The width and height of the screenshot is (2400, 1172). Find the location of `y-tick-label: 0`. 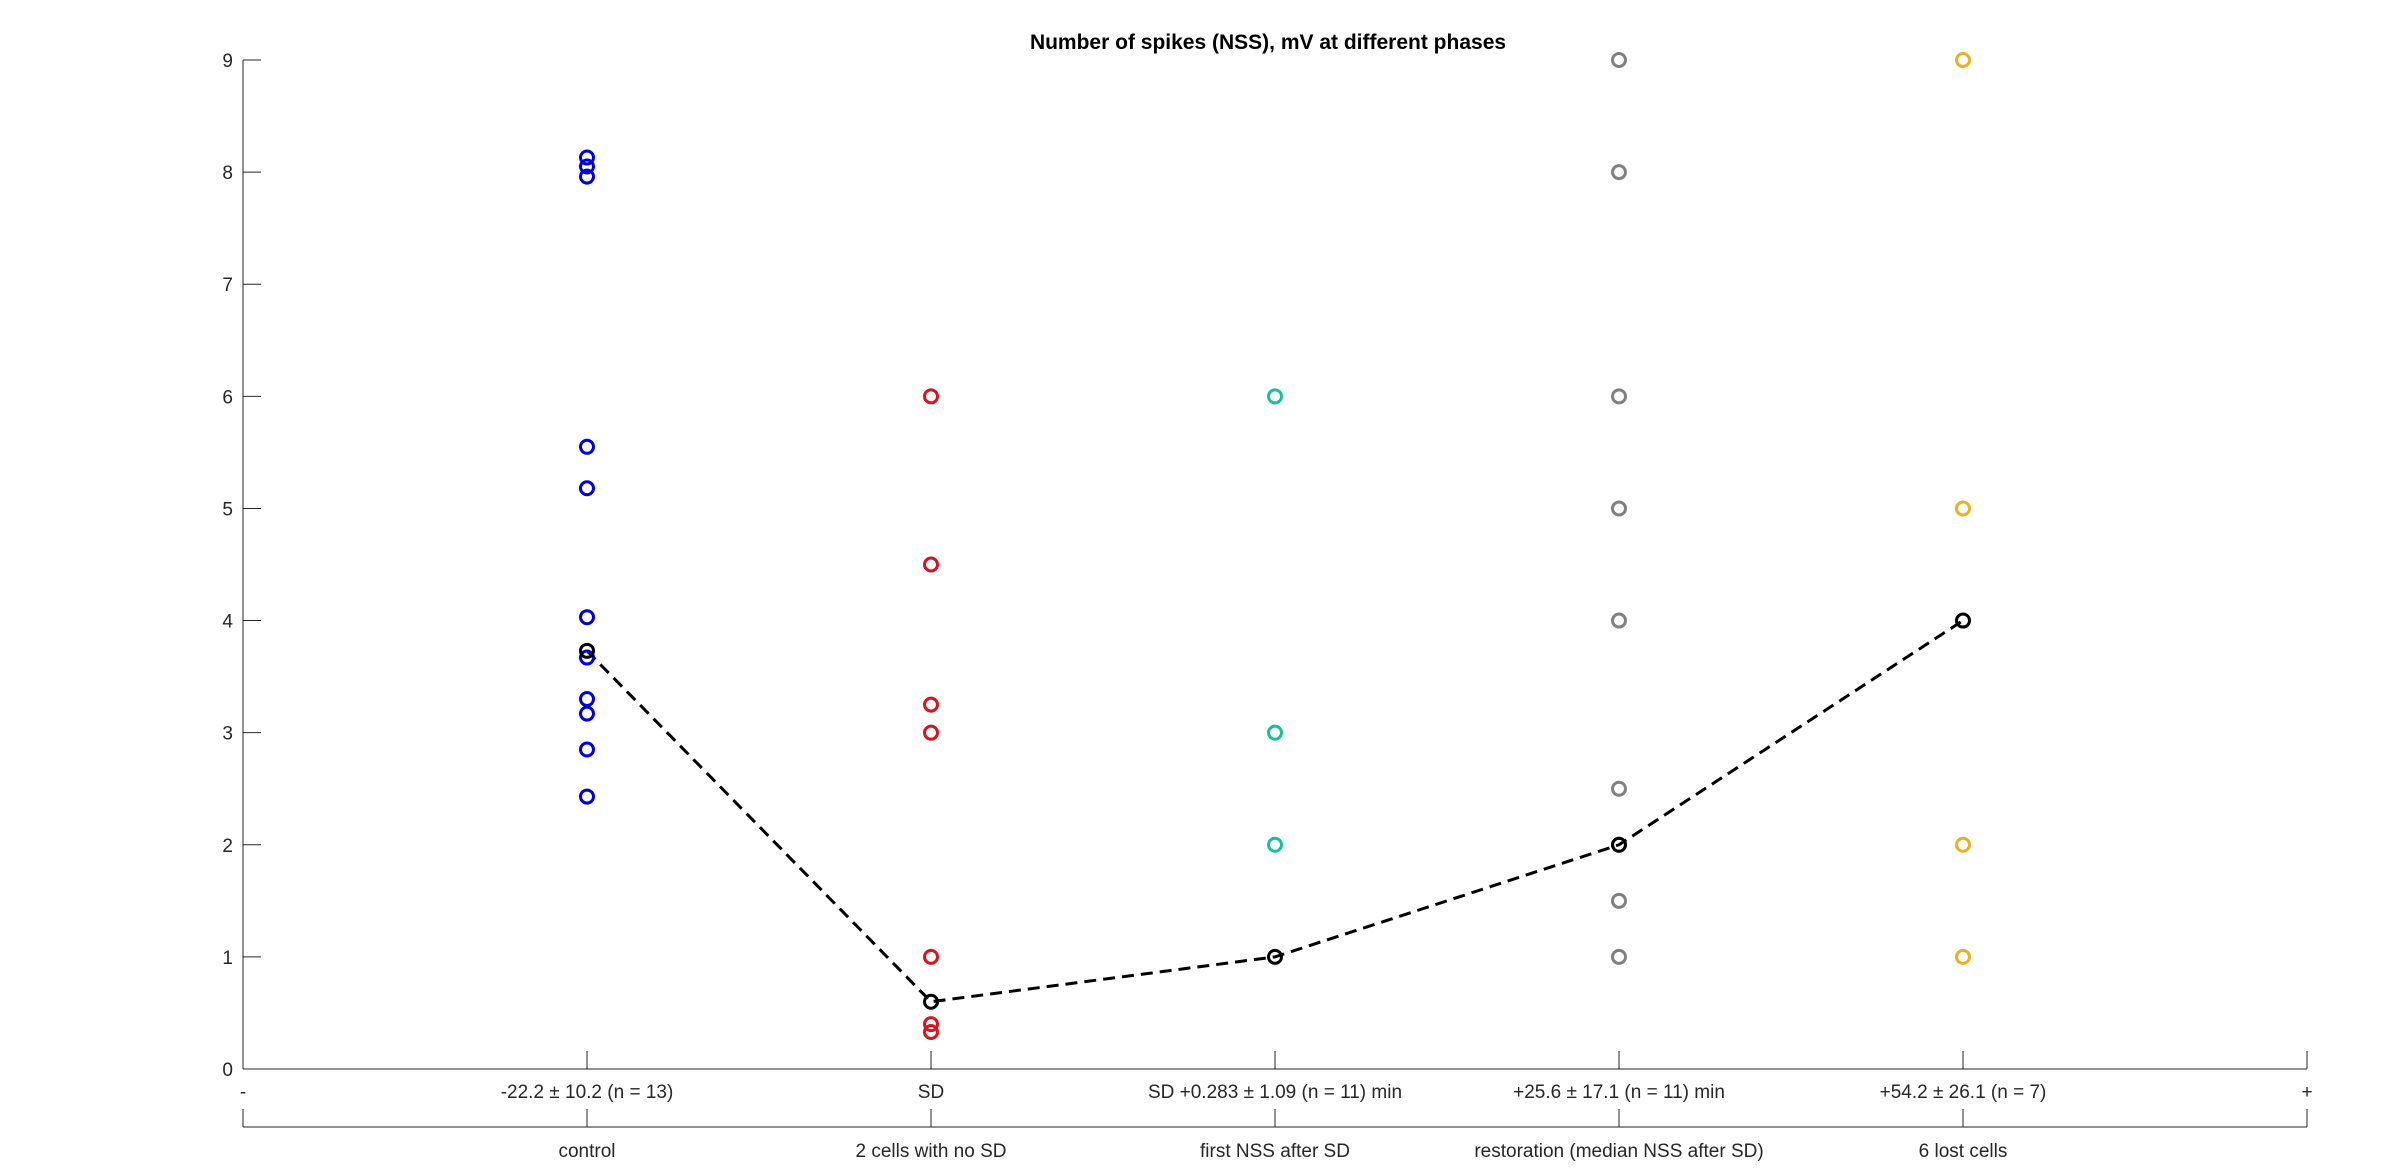

y-tick-label: 0 is located at coordinates (227, 1070).